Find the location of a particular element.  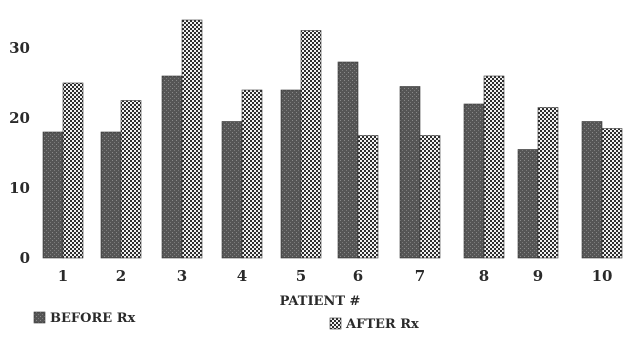

y-tick-label: 20 is located at coordinates (19, 118).